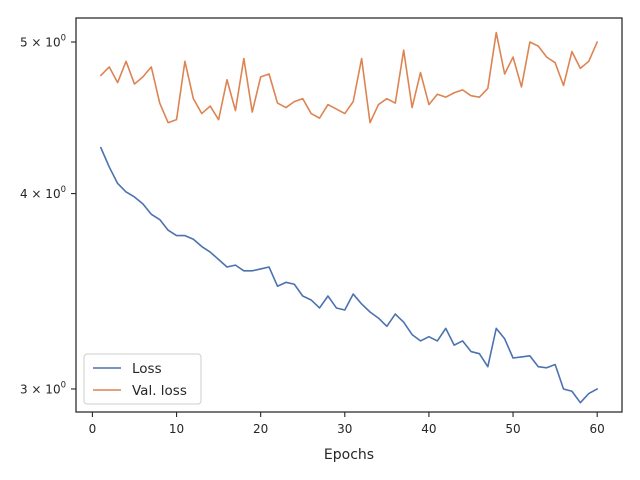 The image size is (640, 480). I want to click on legend-label: Val. loss, so click(159, 391).